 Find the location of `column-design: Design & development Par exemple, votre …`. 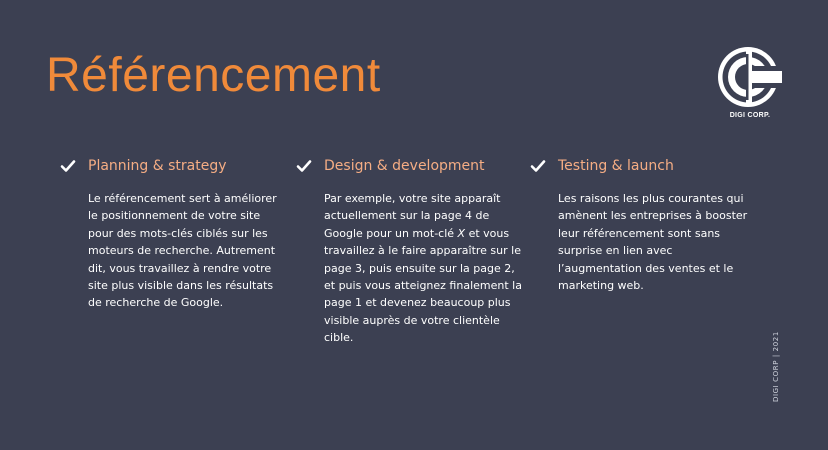

column-design: Design & development Par exemple, votre … is located at coordinates (409, 251).